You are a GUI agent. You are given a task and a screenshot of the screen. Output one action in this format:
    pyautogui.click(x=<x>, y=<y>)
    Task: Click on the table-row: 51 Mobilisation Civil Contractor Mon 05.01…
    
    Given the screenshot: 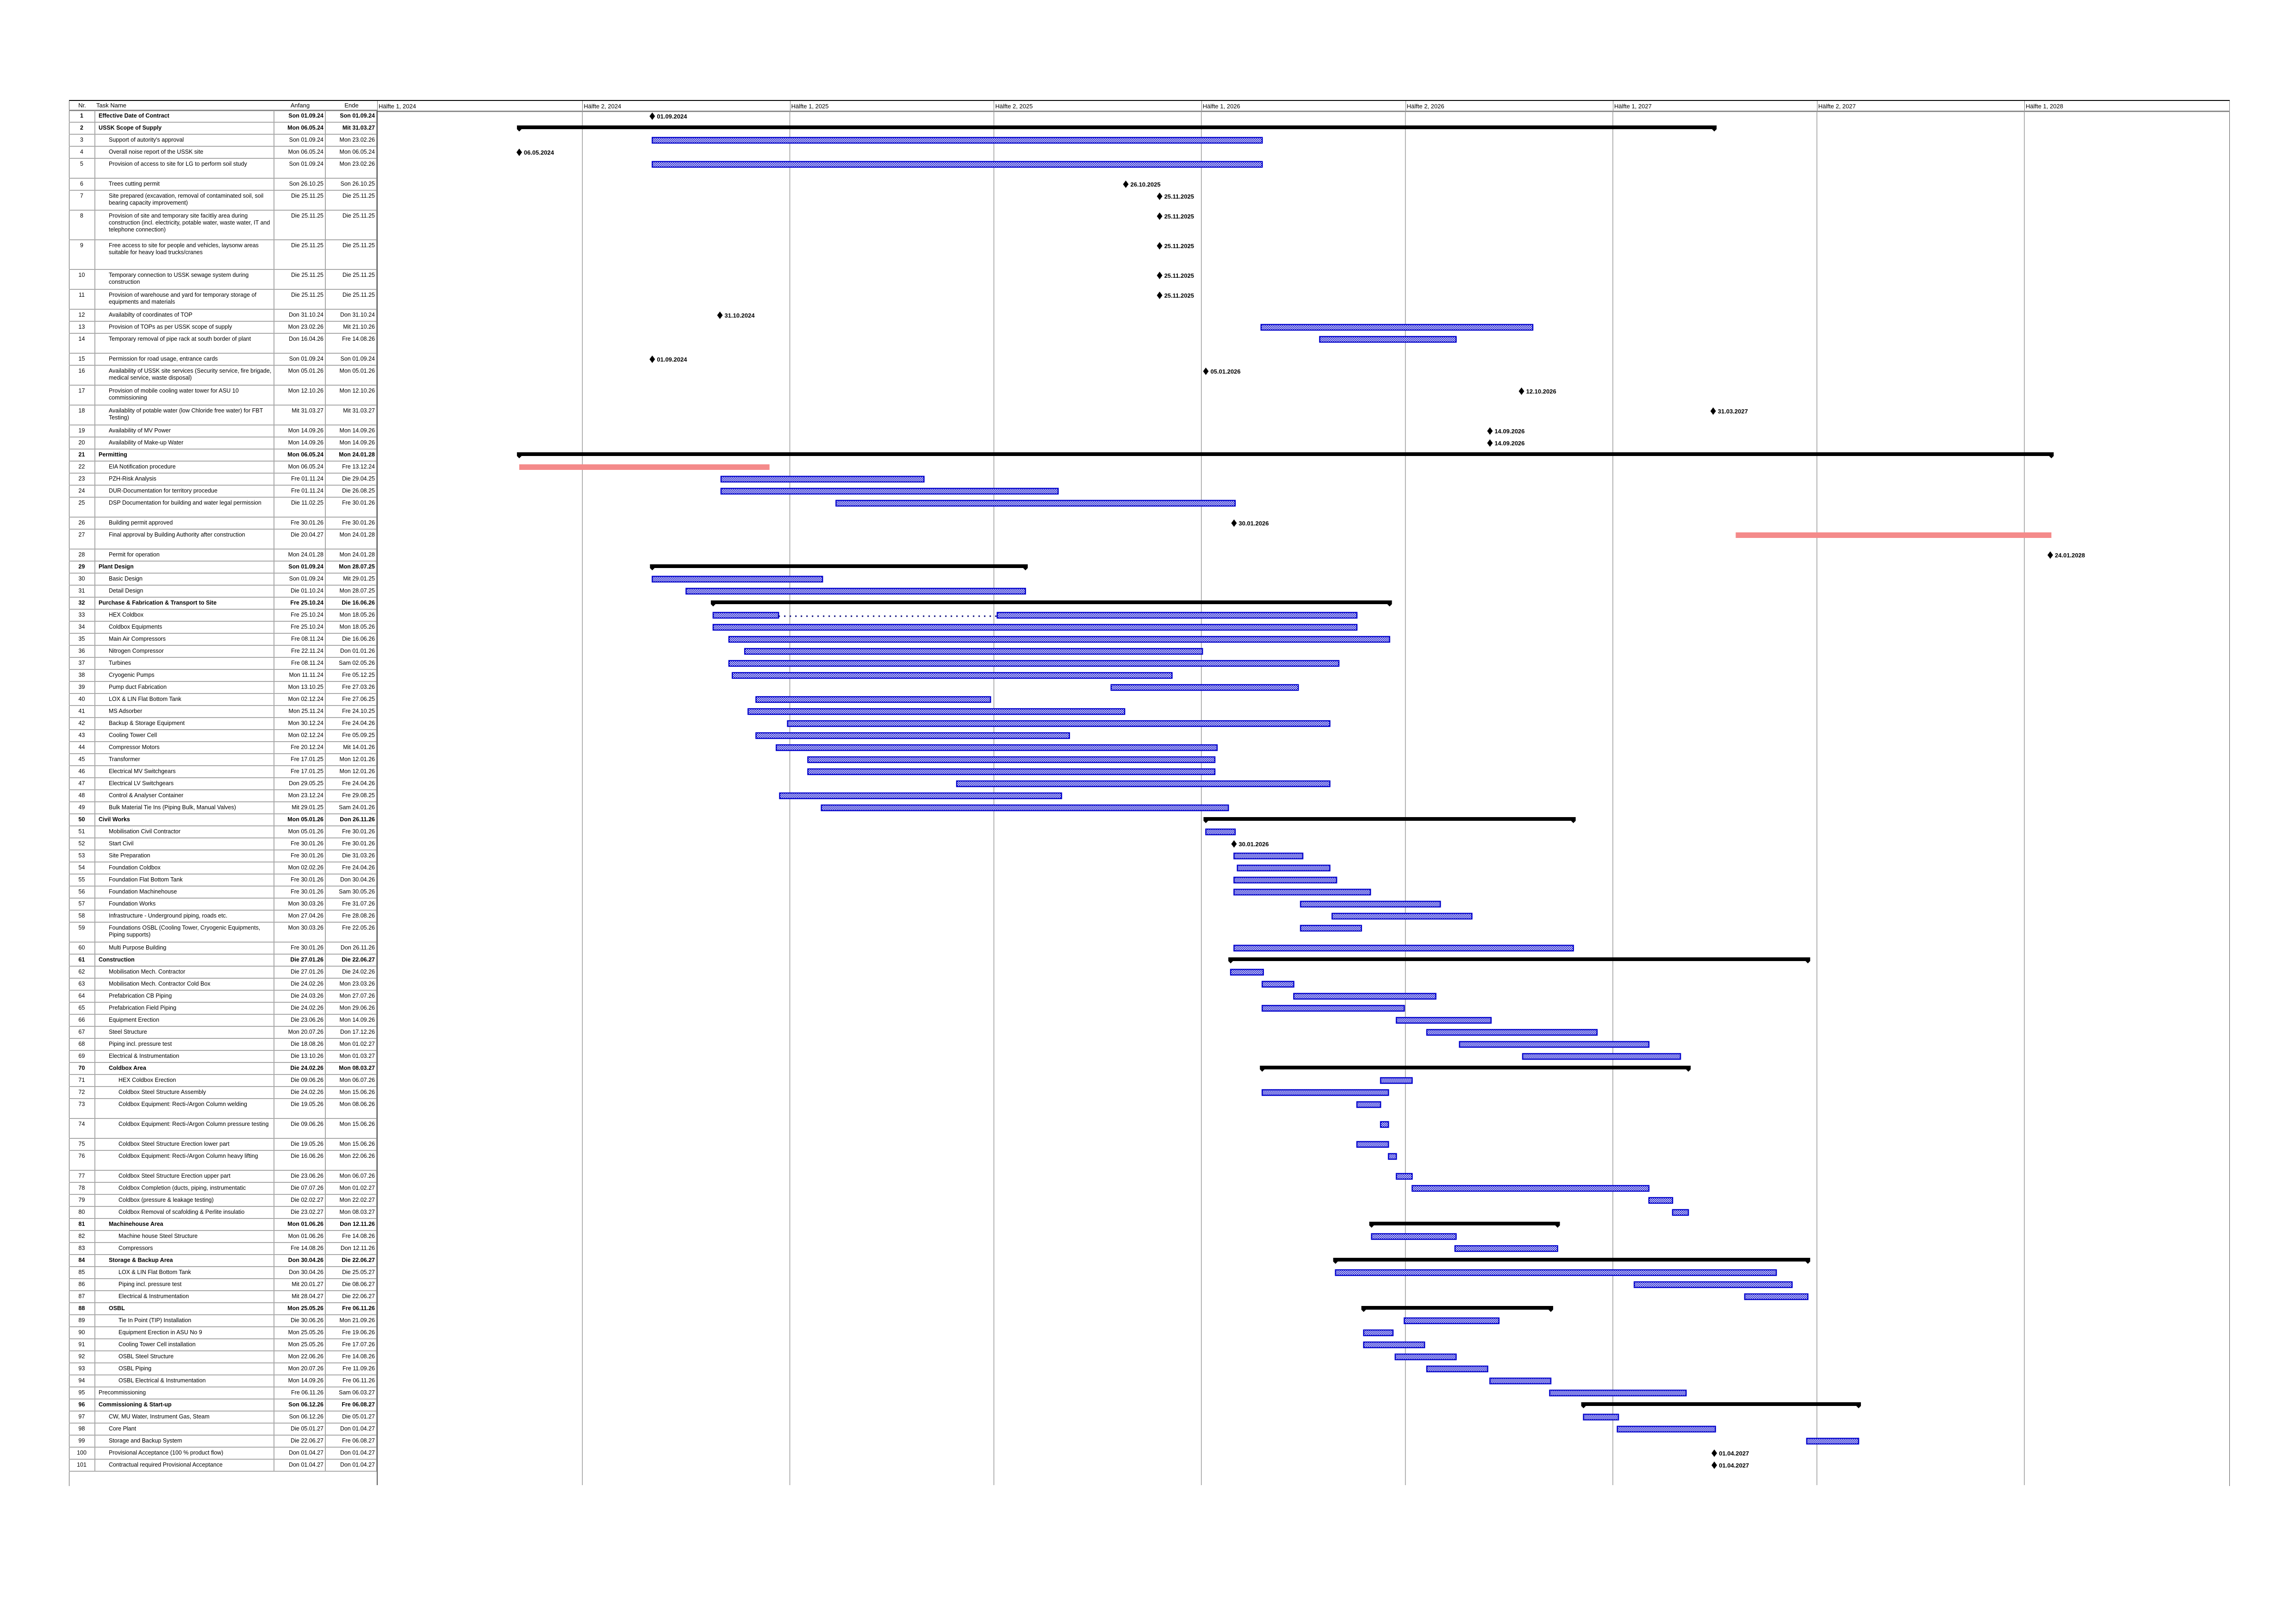 What is the action you would take?
    pyautogui.click(x=223, y=832)
    